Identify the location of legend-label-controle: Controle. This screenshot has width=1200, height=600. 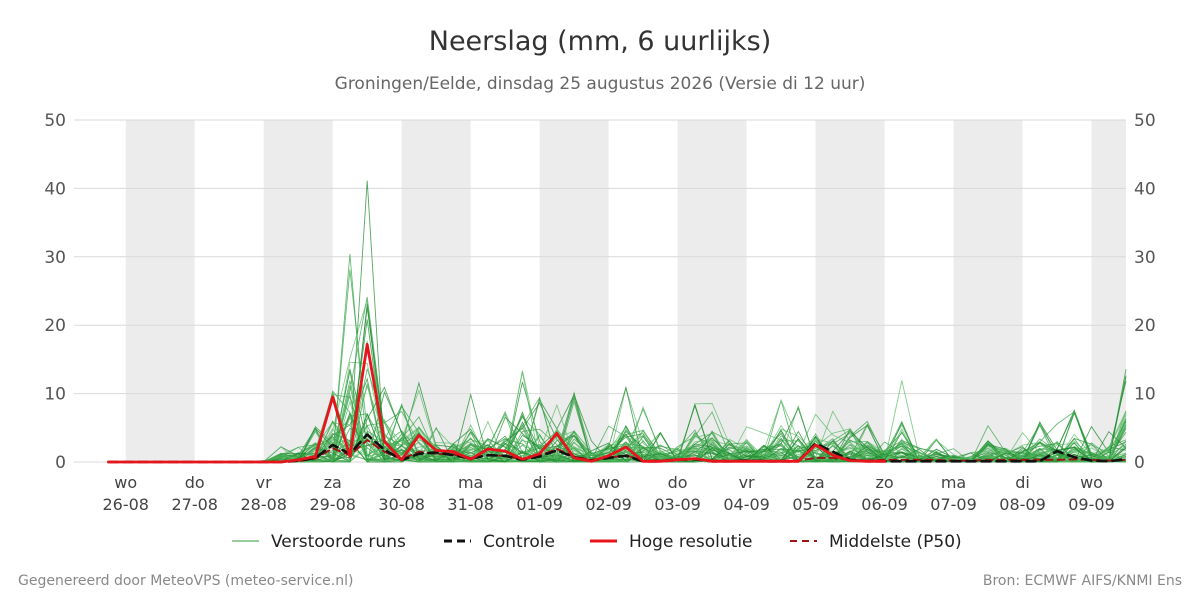
(519, 542).